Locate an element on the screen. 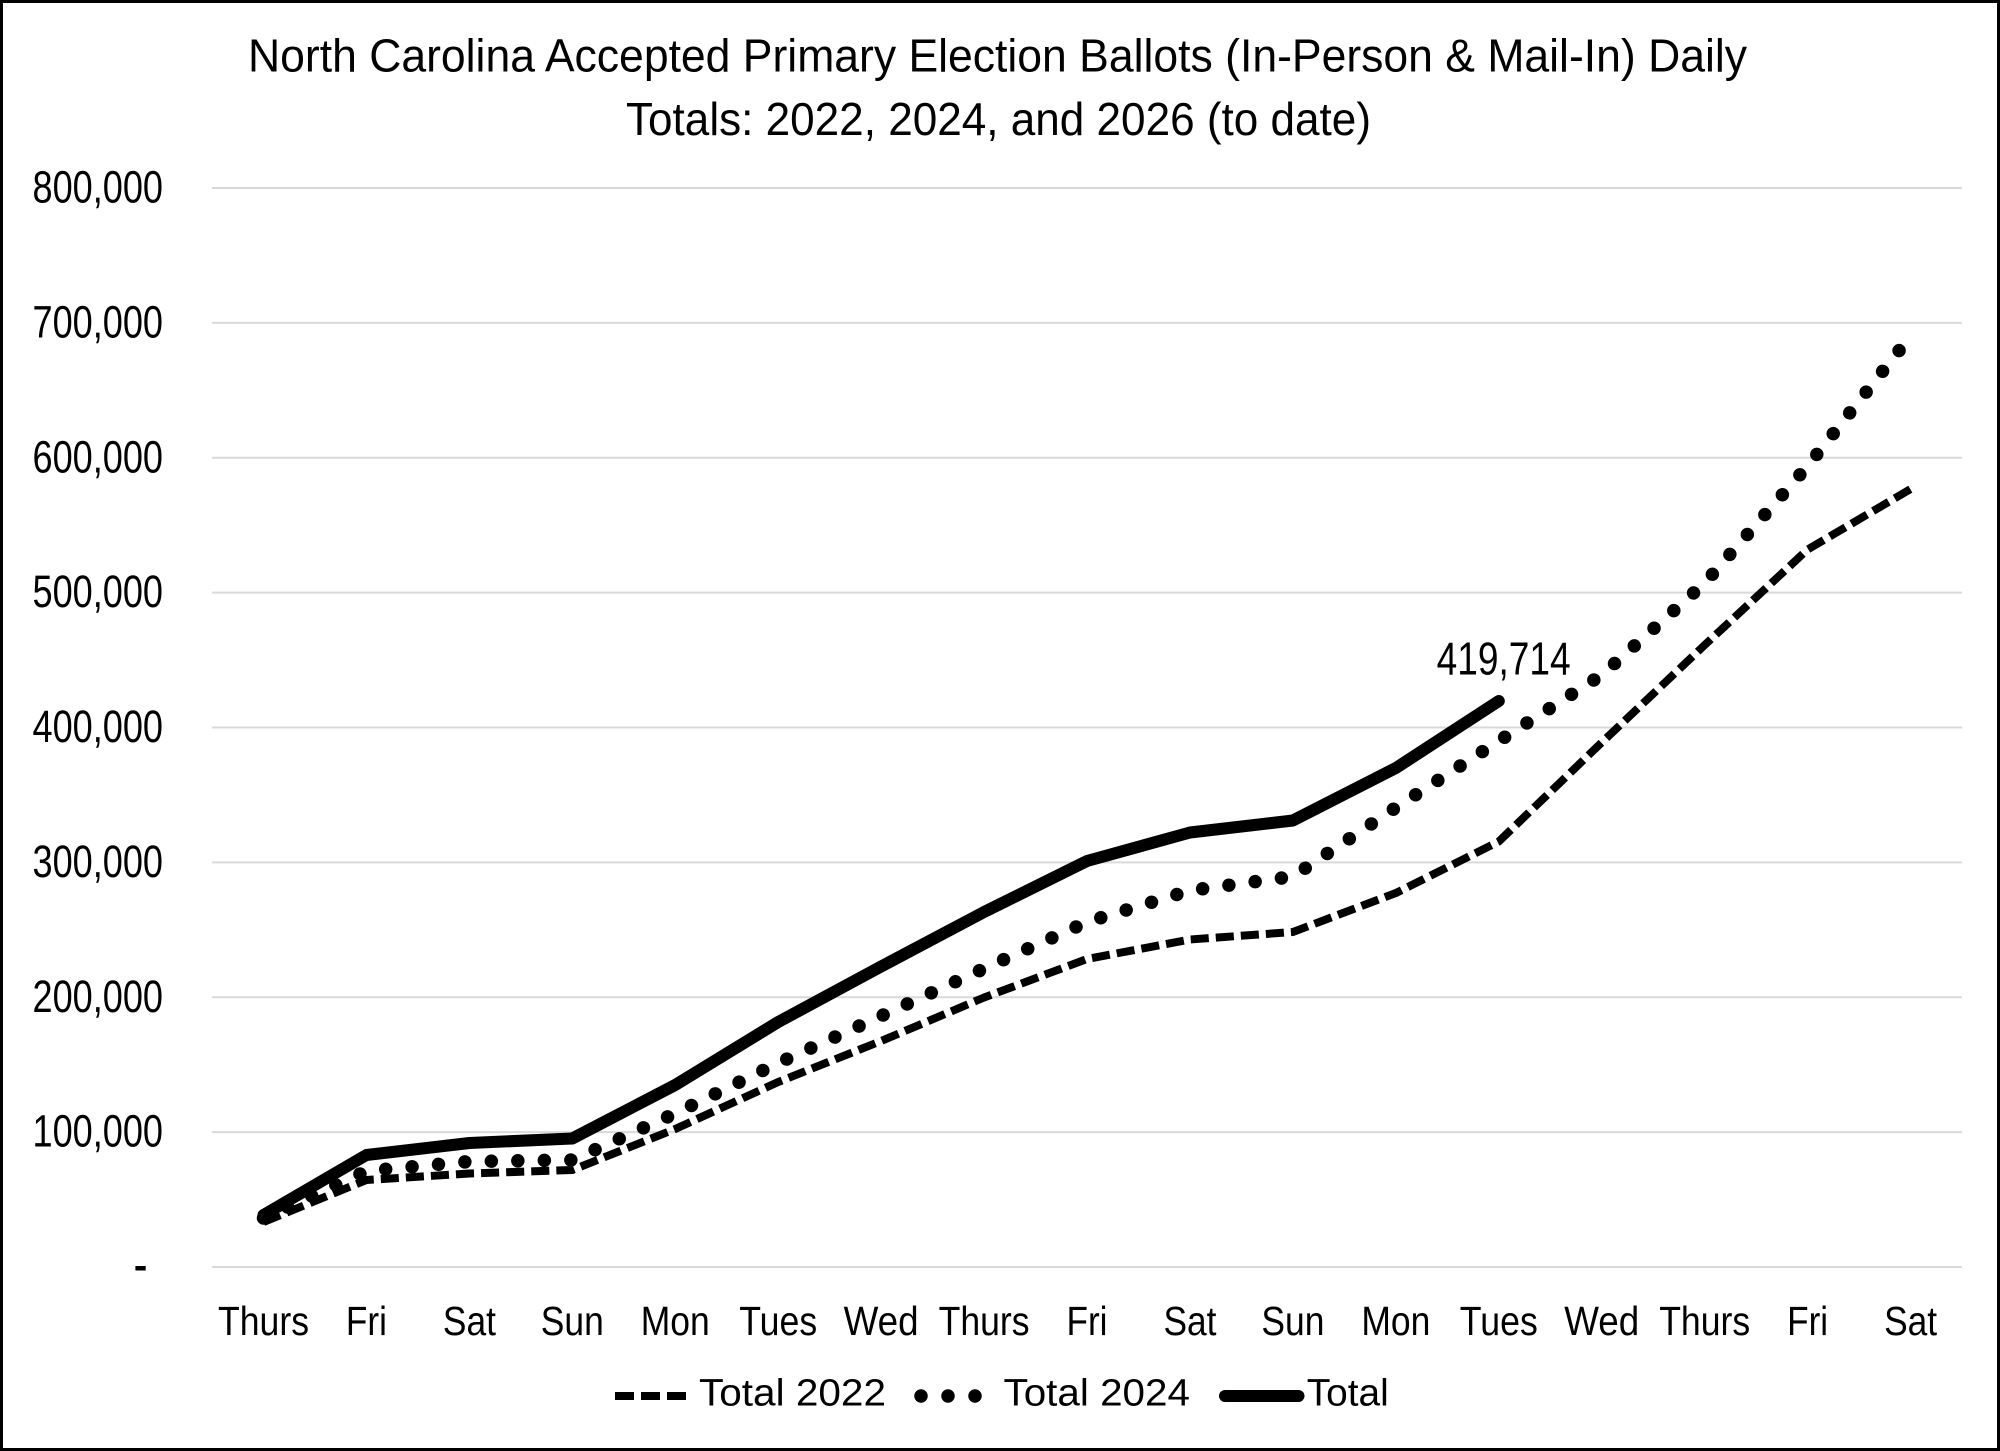 The width and height of the screenshot is (2000, 1451). svg-text: 400,000 is located at coordinates (98, 726).